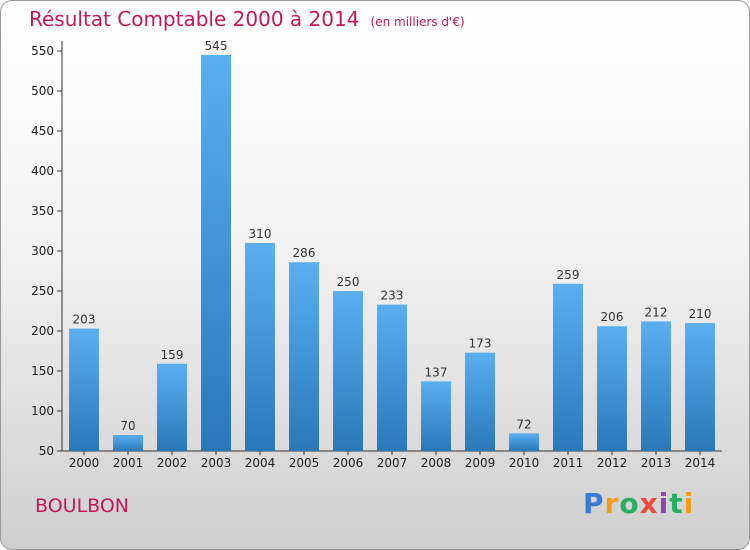  I want to click on bar-value-label: 286, so click(304, 253).